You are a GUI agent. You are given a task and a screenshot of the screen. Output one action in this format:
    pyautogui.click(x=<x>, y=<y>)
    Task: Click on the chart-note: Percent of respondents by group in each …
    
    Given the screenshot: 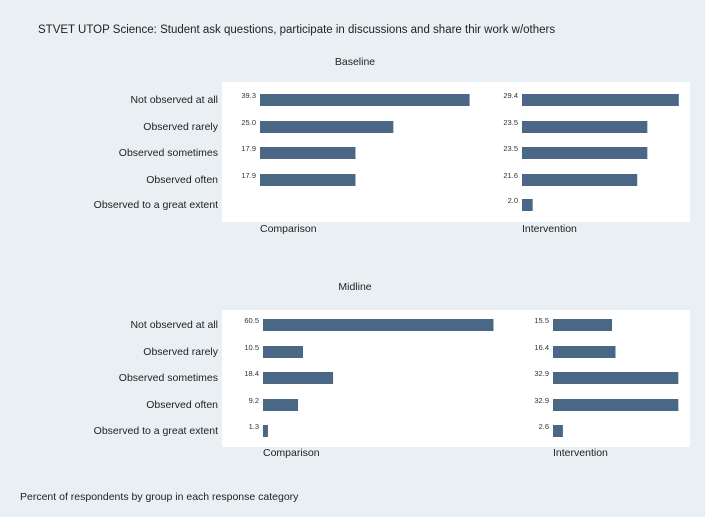 What is the action you would take?
    pyautogui.click(x=159, y=497)
    